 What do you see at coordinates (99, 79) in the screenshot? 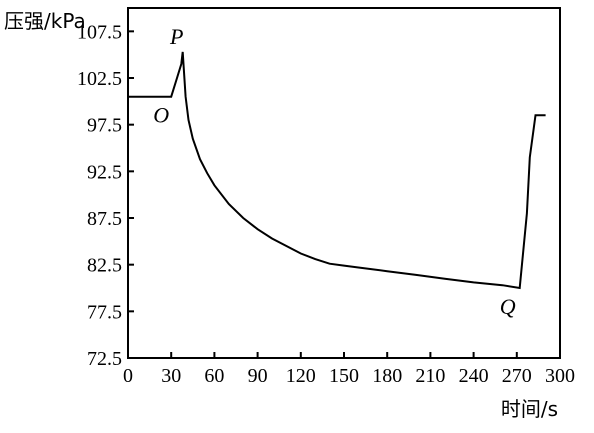
I see `y-tick-label: 102.5` at bounding box center [99, 79].